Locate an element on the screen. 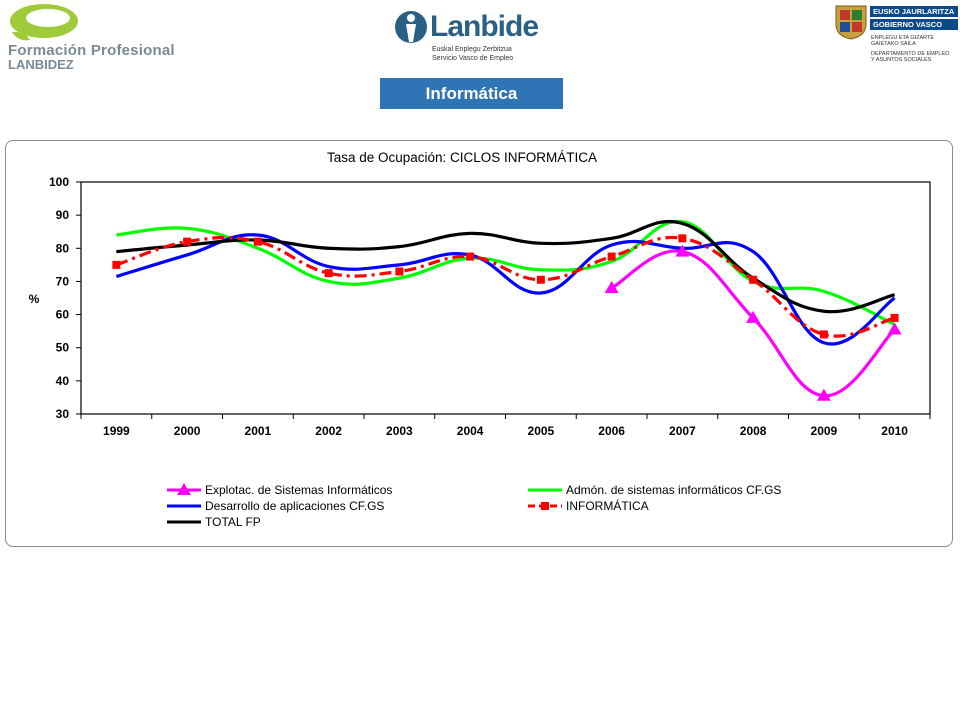 This screenshot has height=720, width=960. lanbide-wordmark: Lanbide is located at coordinates (484, 26).